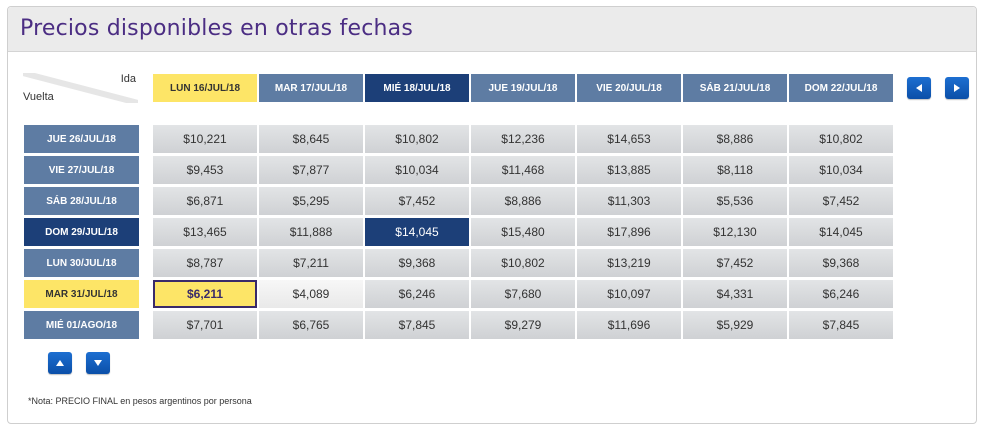 The width and height of the screenshot is (991, 442). I want to click on price-cell: $11,468, so click(523, 170).